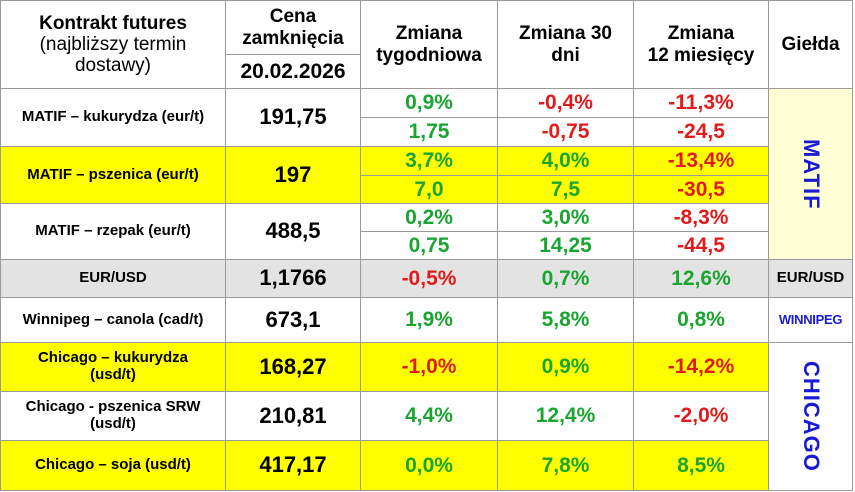 The image size is (855, 492). I want to click on winnipeg-30d: 5,8%, so click(566, 320).